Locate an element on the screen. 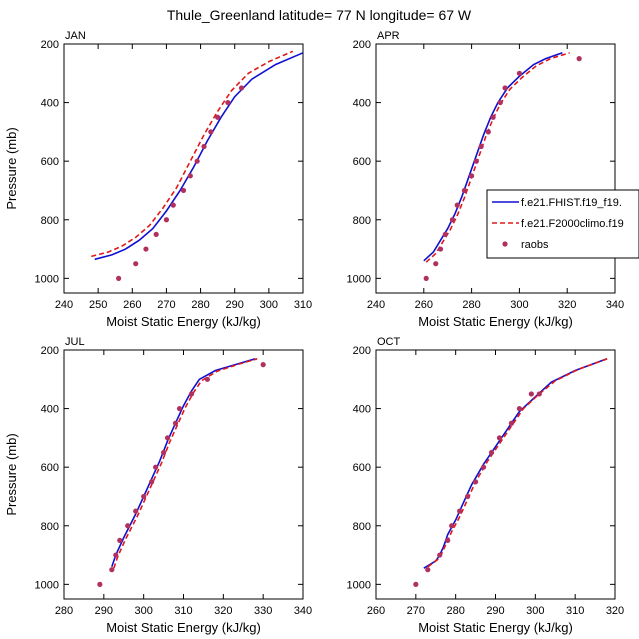  x-tick-label: 250 is located at coordinates (98, 305).